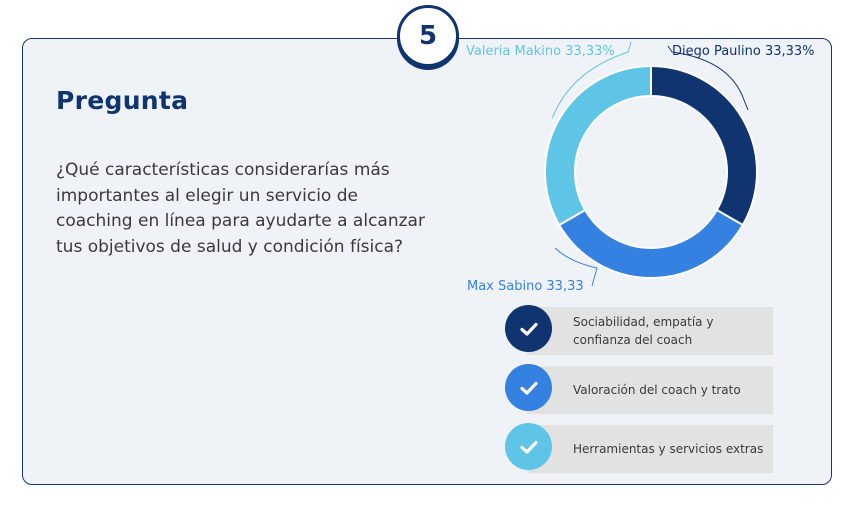 This screenshot has height=507, width=860. I want to click on question-number-badge: 5, so click(428, 36).